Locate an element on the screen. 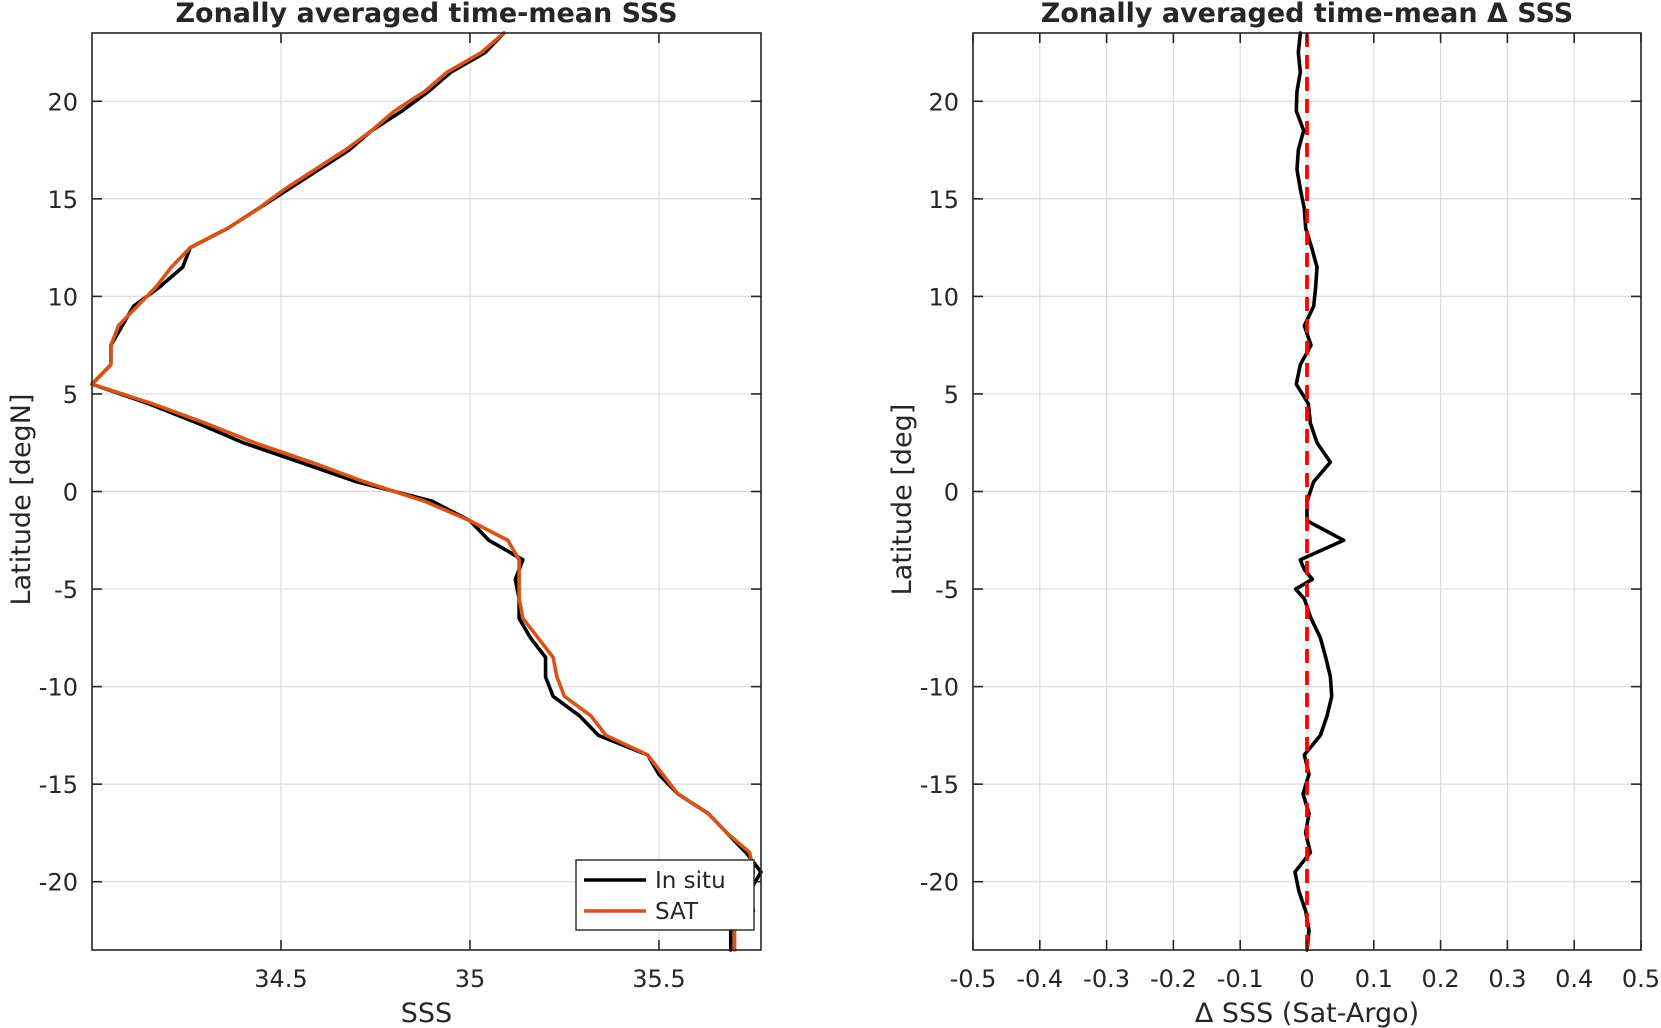  x-tick-label: 34.5 is located at coordinates (280, 979).